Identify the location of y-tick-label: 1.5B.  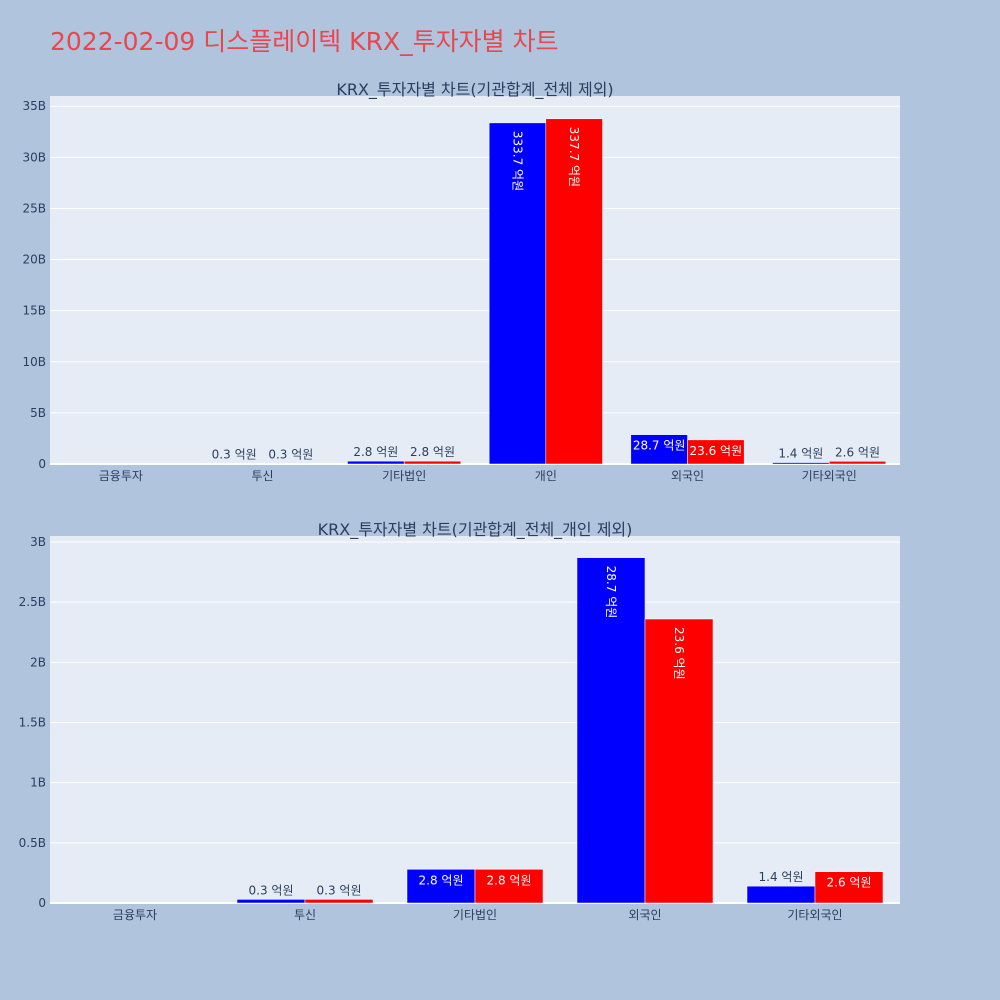
(32, 723).